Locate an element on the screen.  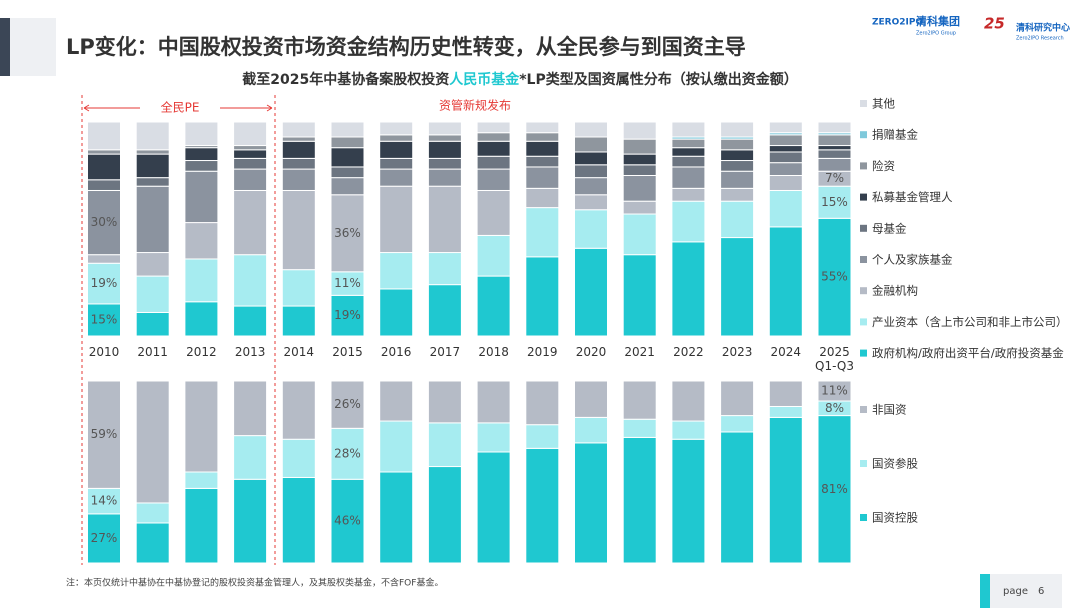
annotation: 全民PE is located at coordinates (180, 107).